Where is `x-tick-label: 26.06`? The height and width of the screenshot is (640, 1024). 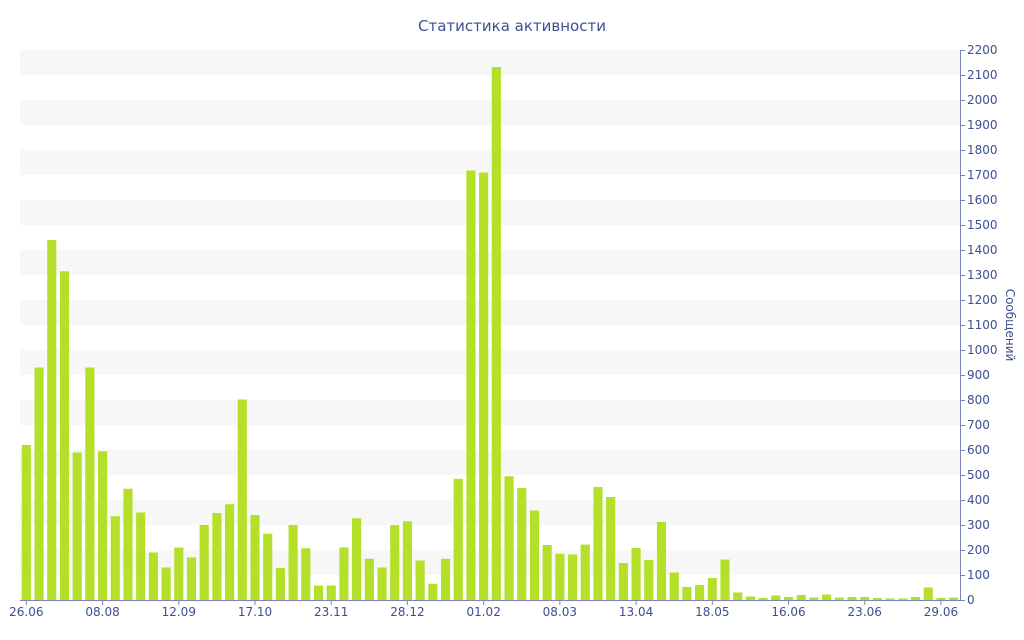
x-tick-label: 26.06 is located at coordinates (26, 612).